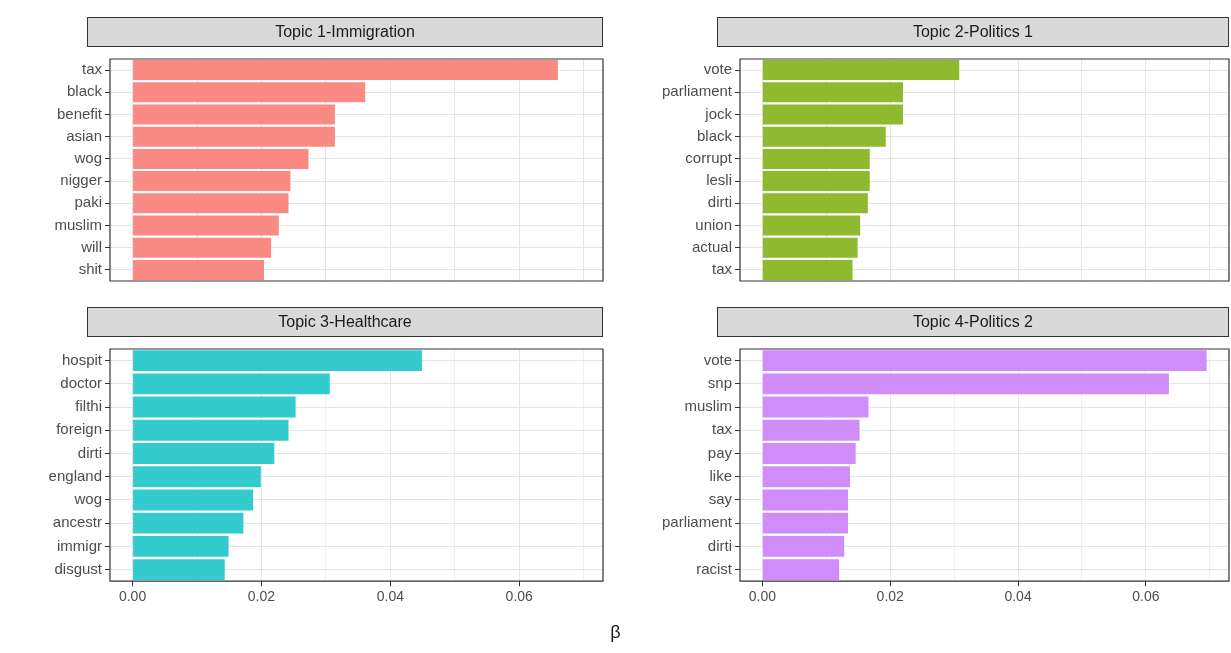  Describe the element at coordinates (345, 322) in the screenshot. I see `chart-title: Topic 3-Healthcare` at that location.